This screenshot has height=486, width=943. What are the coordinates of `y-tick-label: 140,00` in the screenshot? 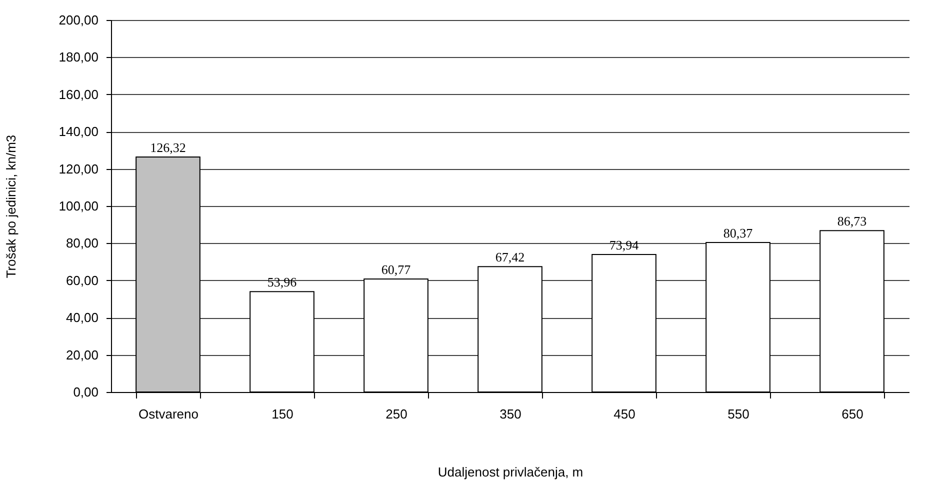 It's located at (78, 132).